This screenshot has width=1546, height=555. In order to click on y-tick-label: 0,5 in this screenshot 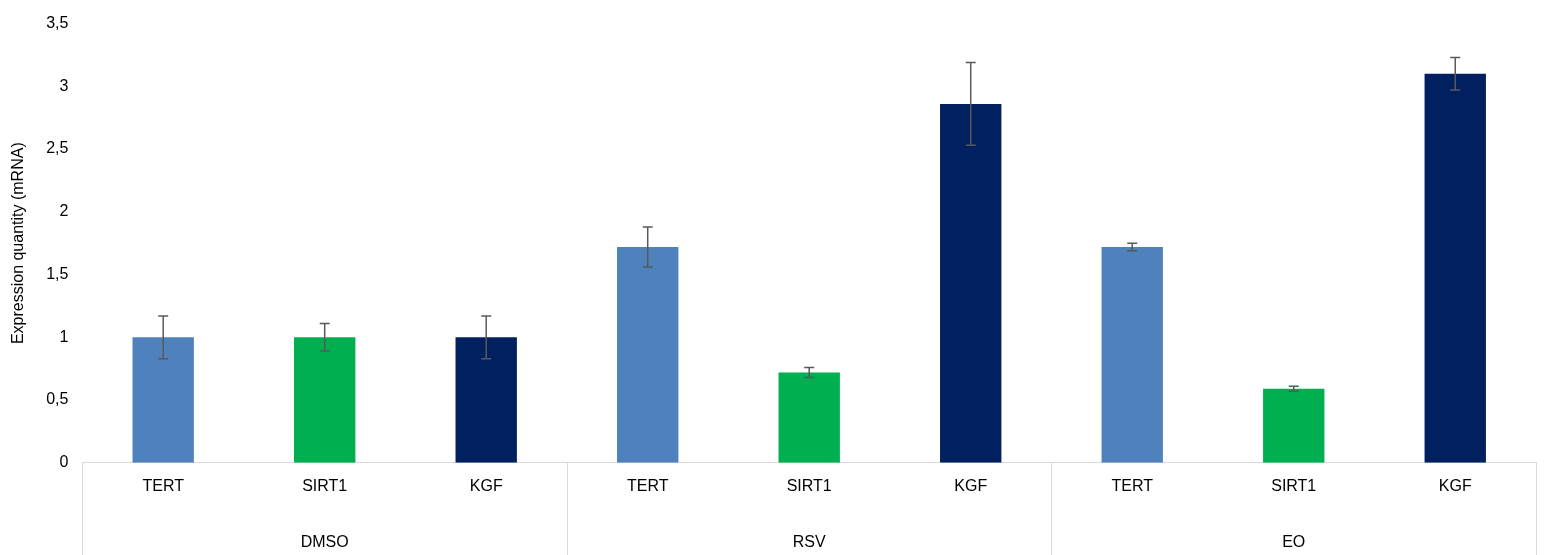, I will do `click(57, 399)`.